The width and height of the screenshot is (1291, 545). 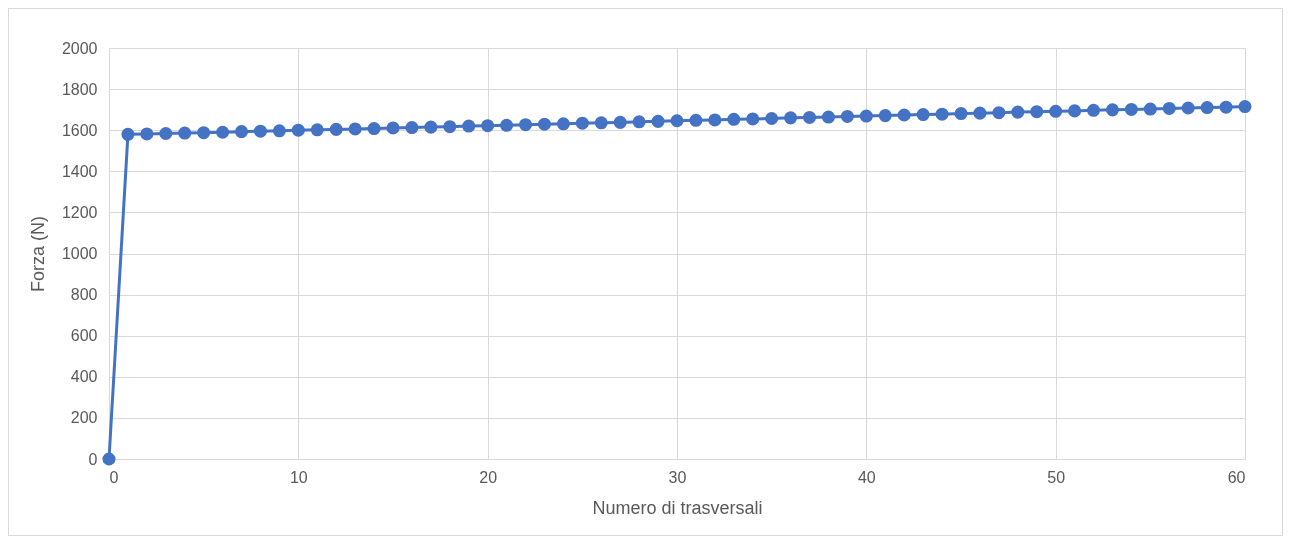 What do you see at coordinates (488, 477) in the screenshot?
I see `x-tick-label: 20` at bounding box center [488, 477].